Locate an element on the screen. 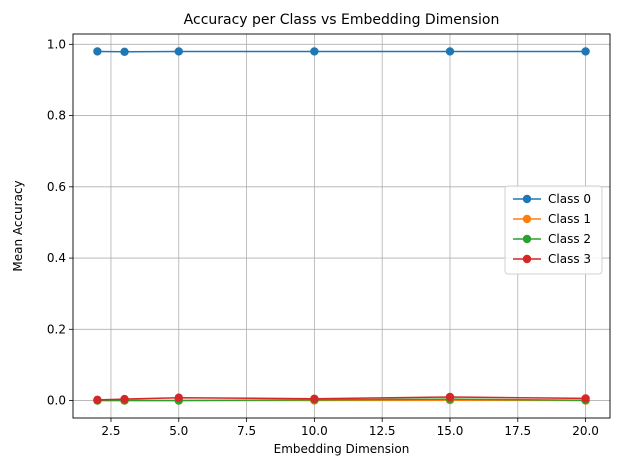  x-tick-label: 17.5 is located at coordinates (517, 431).